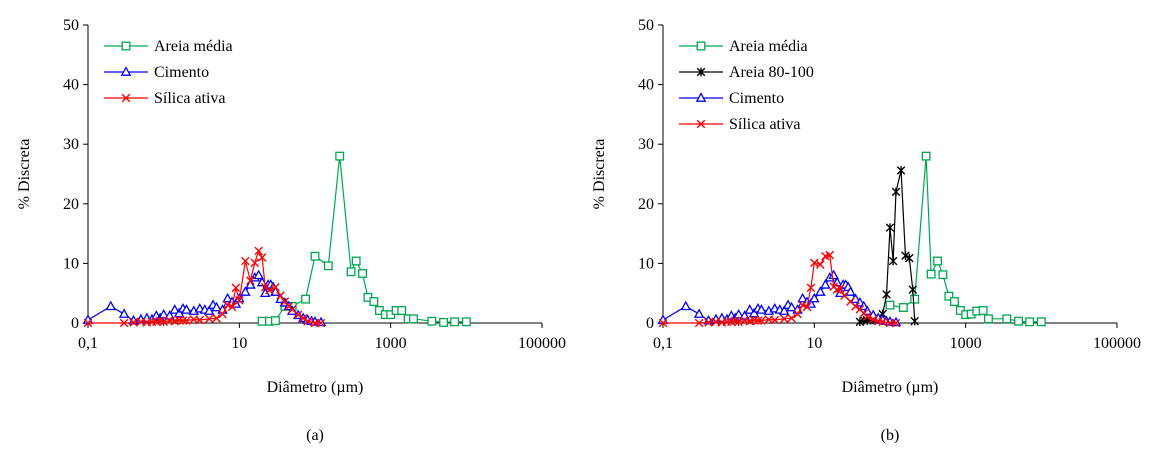  I want to click on y-tick-label: 50, so click(71, 25).